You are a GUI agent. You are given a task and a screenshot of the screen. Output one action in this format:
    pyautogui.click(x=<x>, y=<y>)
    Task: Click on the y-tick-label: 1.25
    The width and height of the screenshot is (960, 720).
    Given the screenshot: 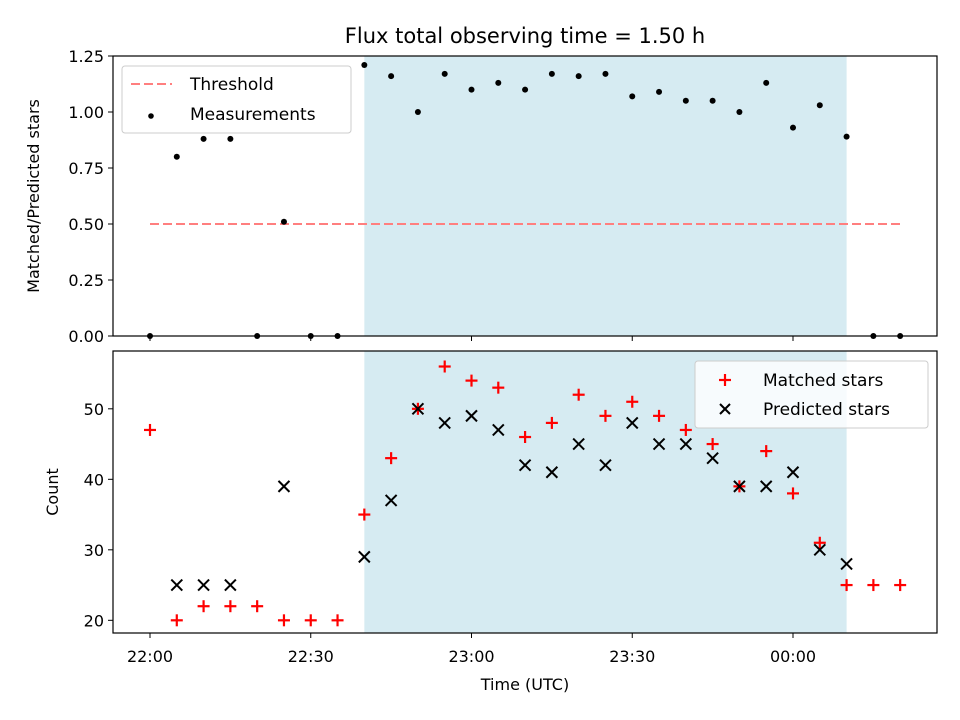 What is the action you would take?
    pyautogui.click(x=86, y=56)
    